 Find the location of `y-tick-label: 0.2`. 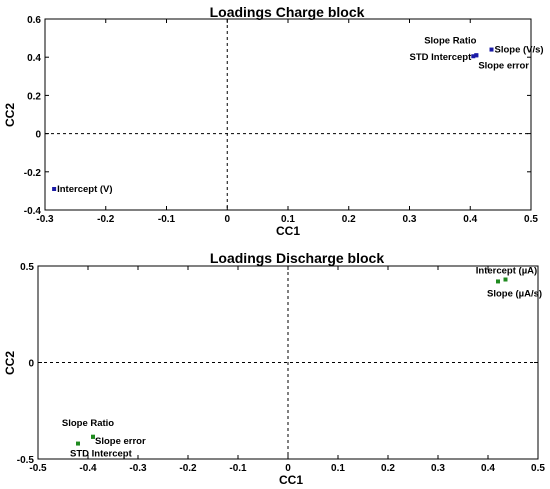

y-tick-label: 0.2 is located at coordinates (34, 96).